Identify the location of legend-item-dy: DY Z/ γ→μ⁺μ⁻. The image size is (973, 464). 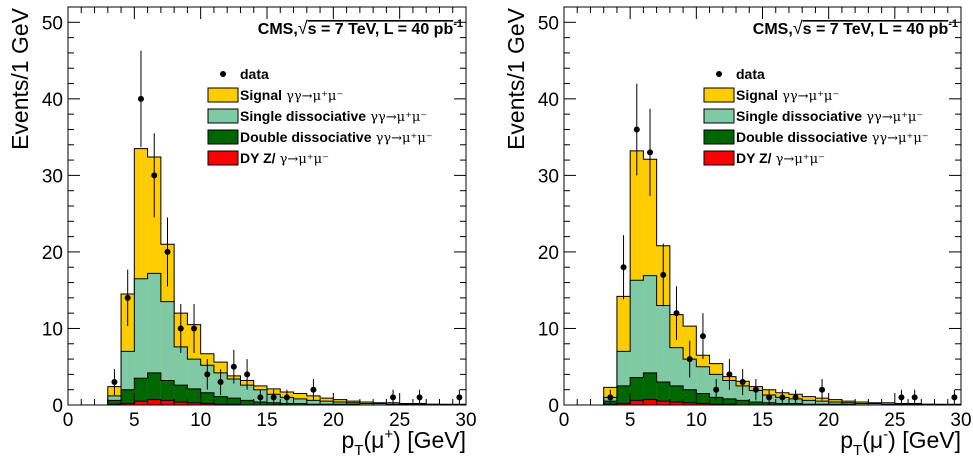
(268, 158).